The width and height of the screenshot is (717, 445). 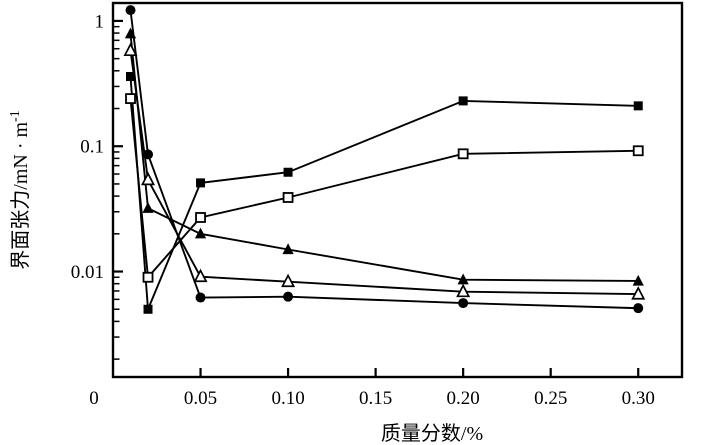 What do you see at coordinates (432, 433) in the screenshot?
I see `x-axis-title: 质量分数/%` at bounding box center [432, 433].